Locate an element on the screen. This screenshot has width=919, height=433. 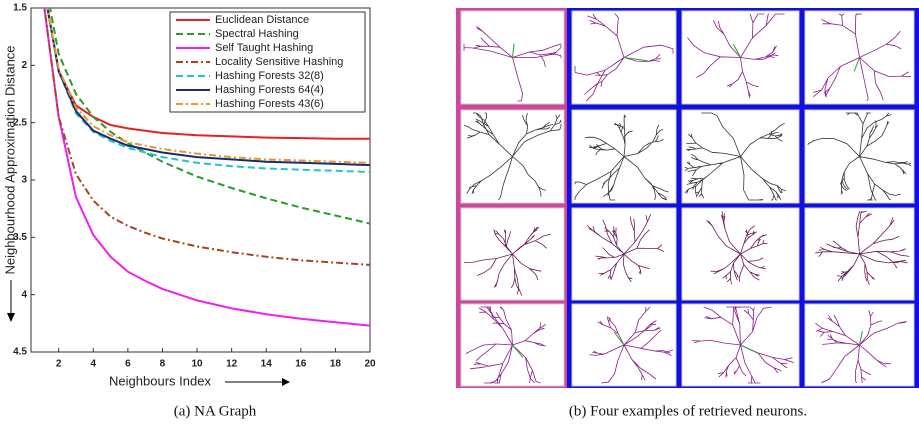
caption-b: (b) Four examples of retrieved neurons. is located at coordinates (688, 411).